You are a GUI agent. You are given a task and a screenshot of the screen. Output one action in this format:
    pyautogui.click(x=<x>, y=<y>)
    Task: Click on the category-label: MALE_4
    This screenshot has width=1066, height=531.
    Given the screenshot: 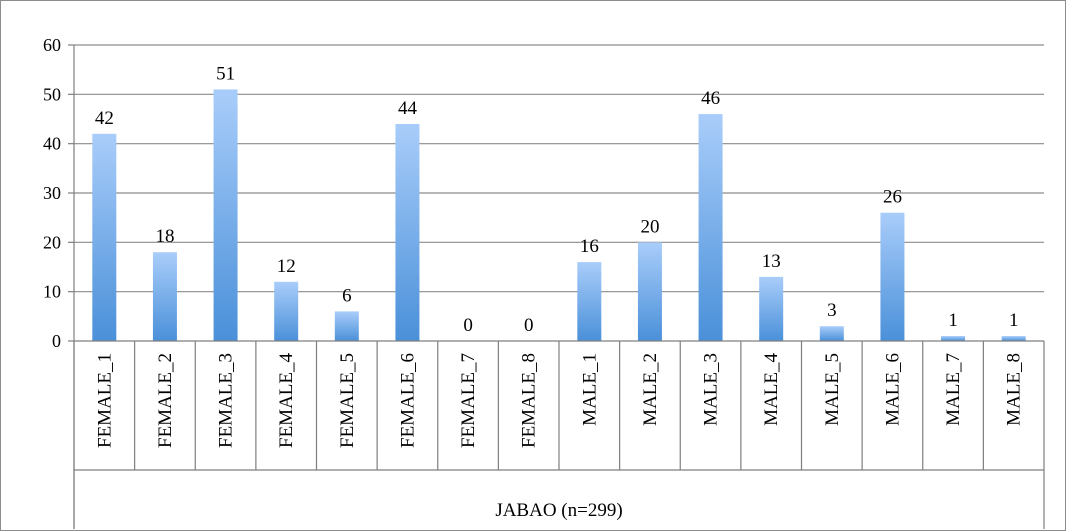 What is the action you would take?
    pyautogui.click(x=771, y=389)
    